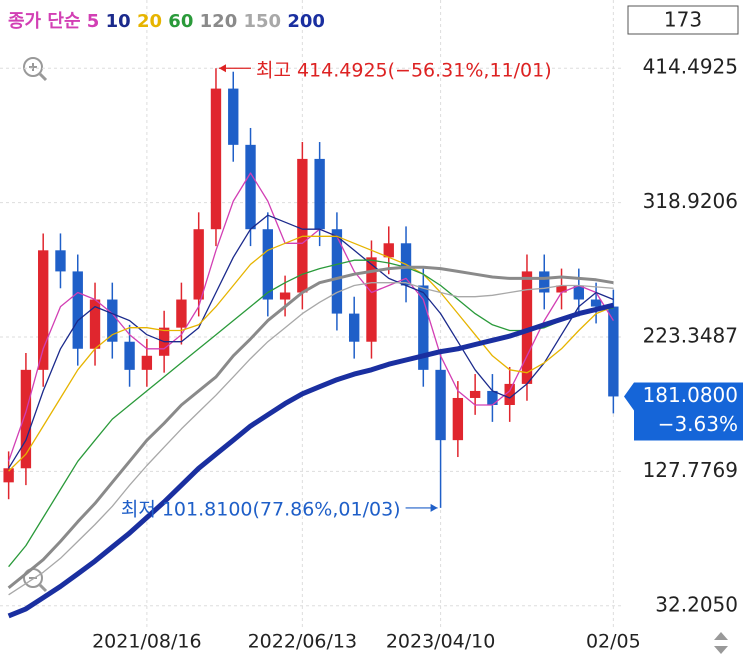  Describe the element at coordinates (690, 201) in the screenshot. I see `y-tick-label: 318.9206` at that location.